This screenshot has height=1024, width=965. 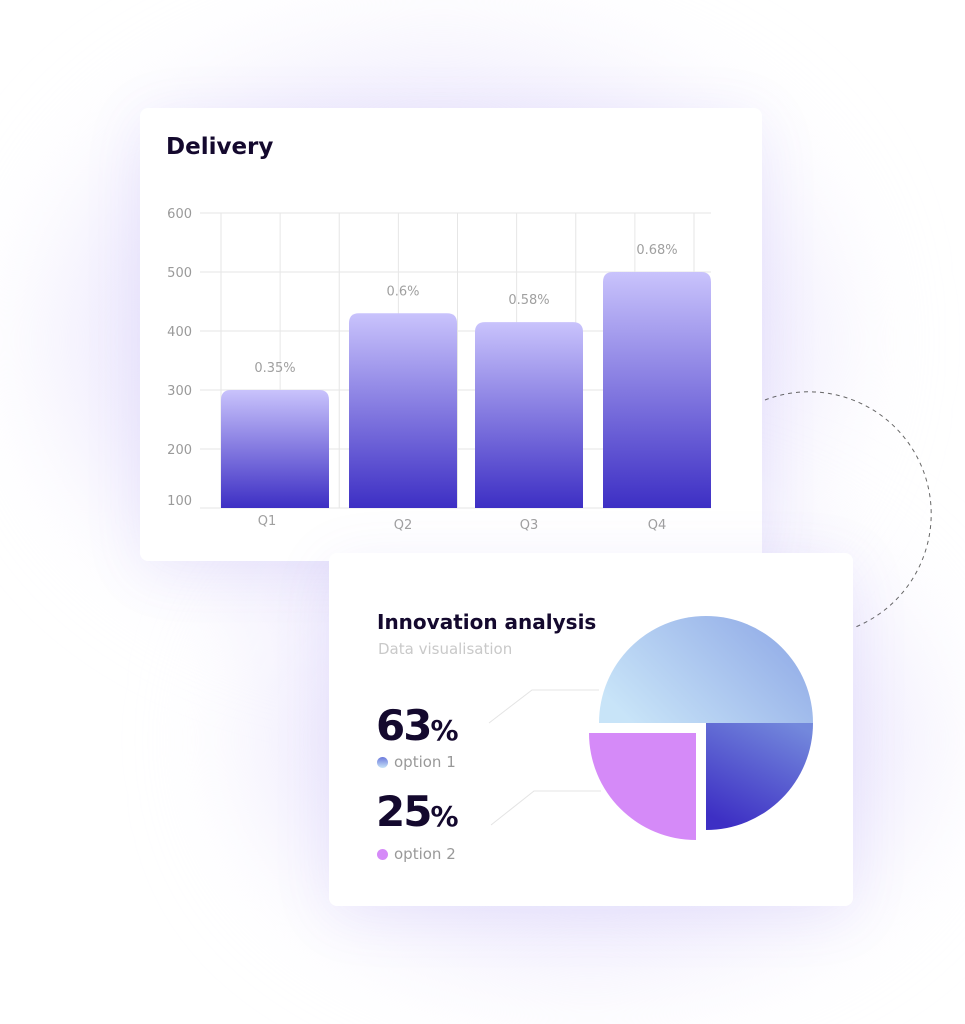 I want to click on bar-Q3, so click(x=529, y=415).